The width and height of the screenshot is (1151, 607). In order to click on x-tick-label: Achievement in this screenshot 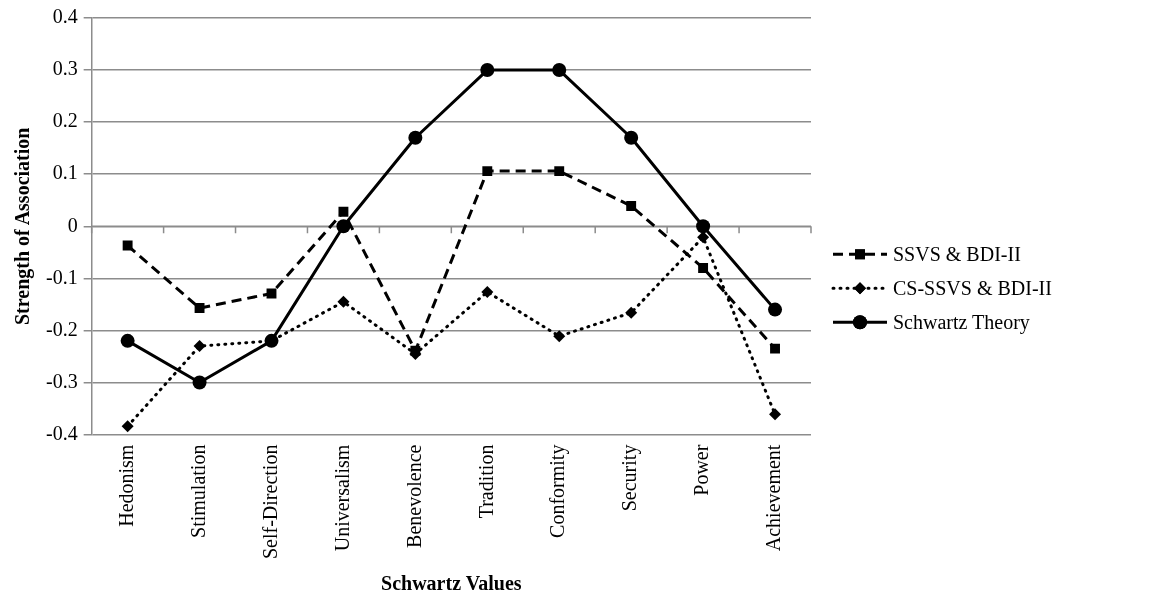, I will do `click(773, 498)`.